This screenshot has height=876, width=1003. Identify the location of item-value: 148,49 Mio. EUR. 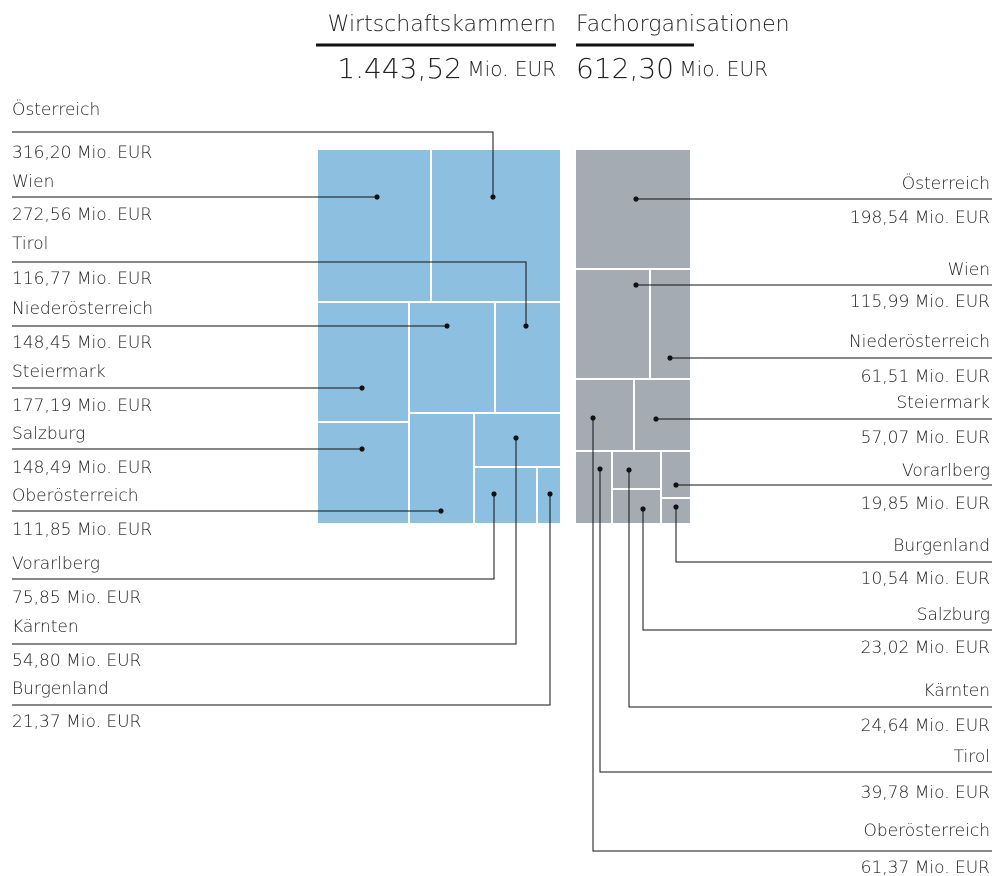
(82, 468).